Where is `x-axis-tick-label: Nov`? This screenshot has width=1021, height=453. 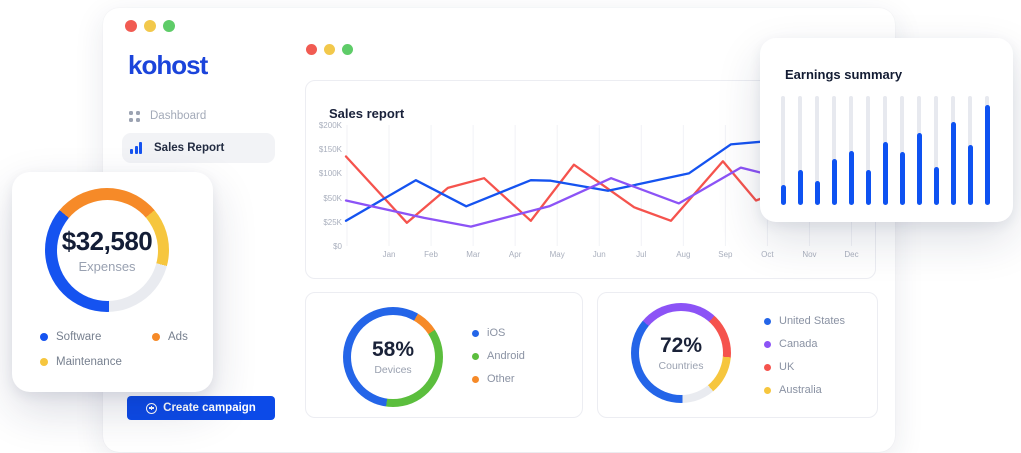
x-axis-tick-label: Nov is located at coordinates (809, 254).